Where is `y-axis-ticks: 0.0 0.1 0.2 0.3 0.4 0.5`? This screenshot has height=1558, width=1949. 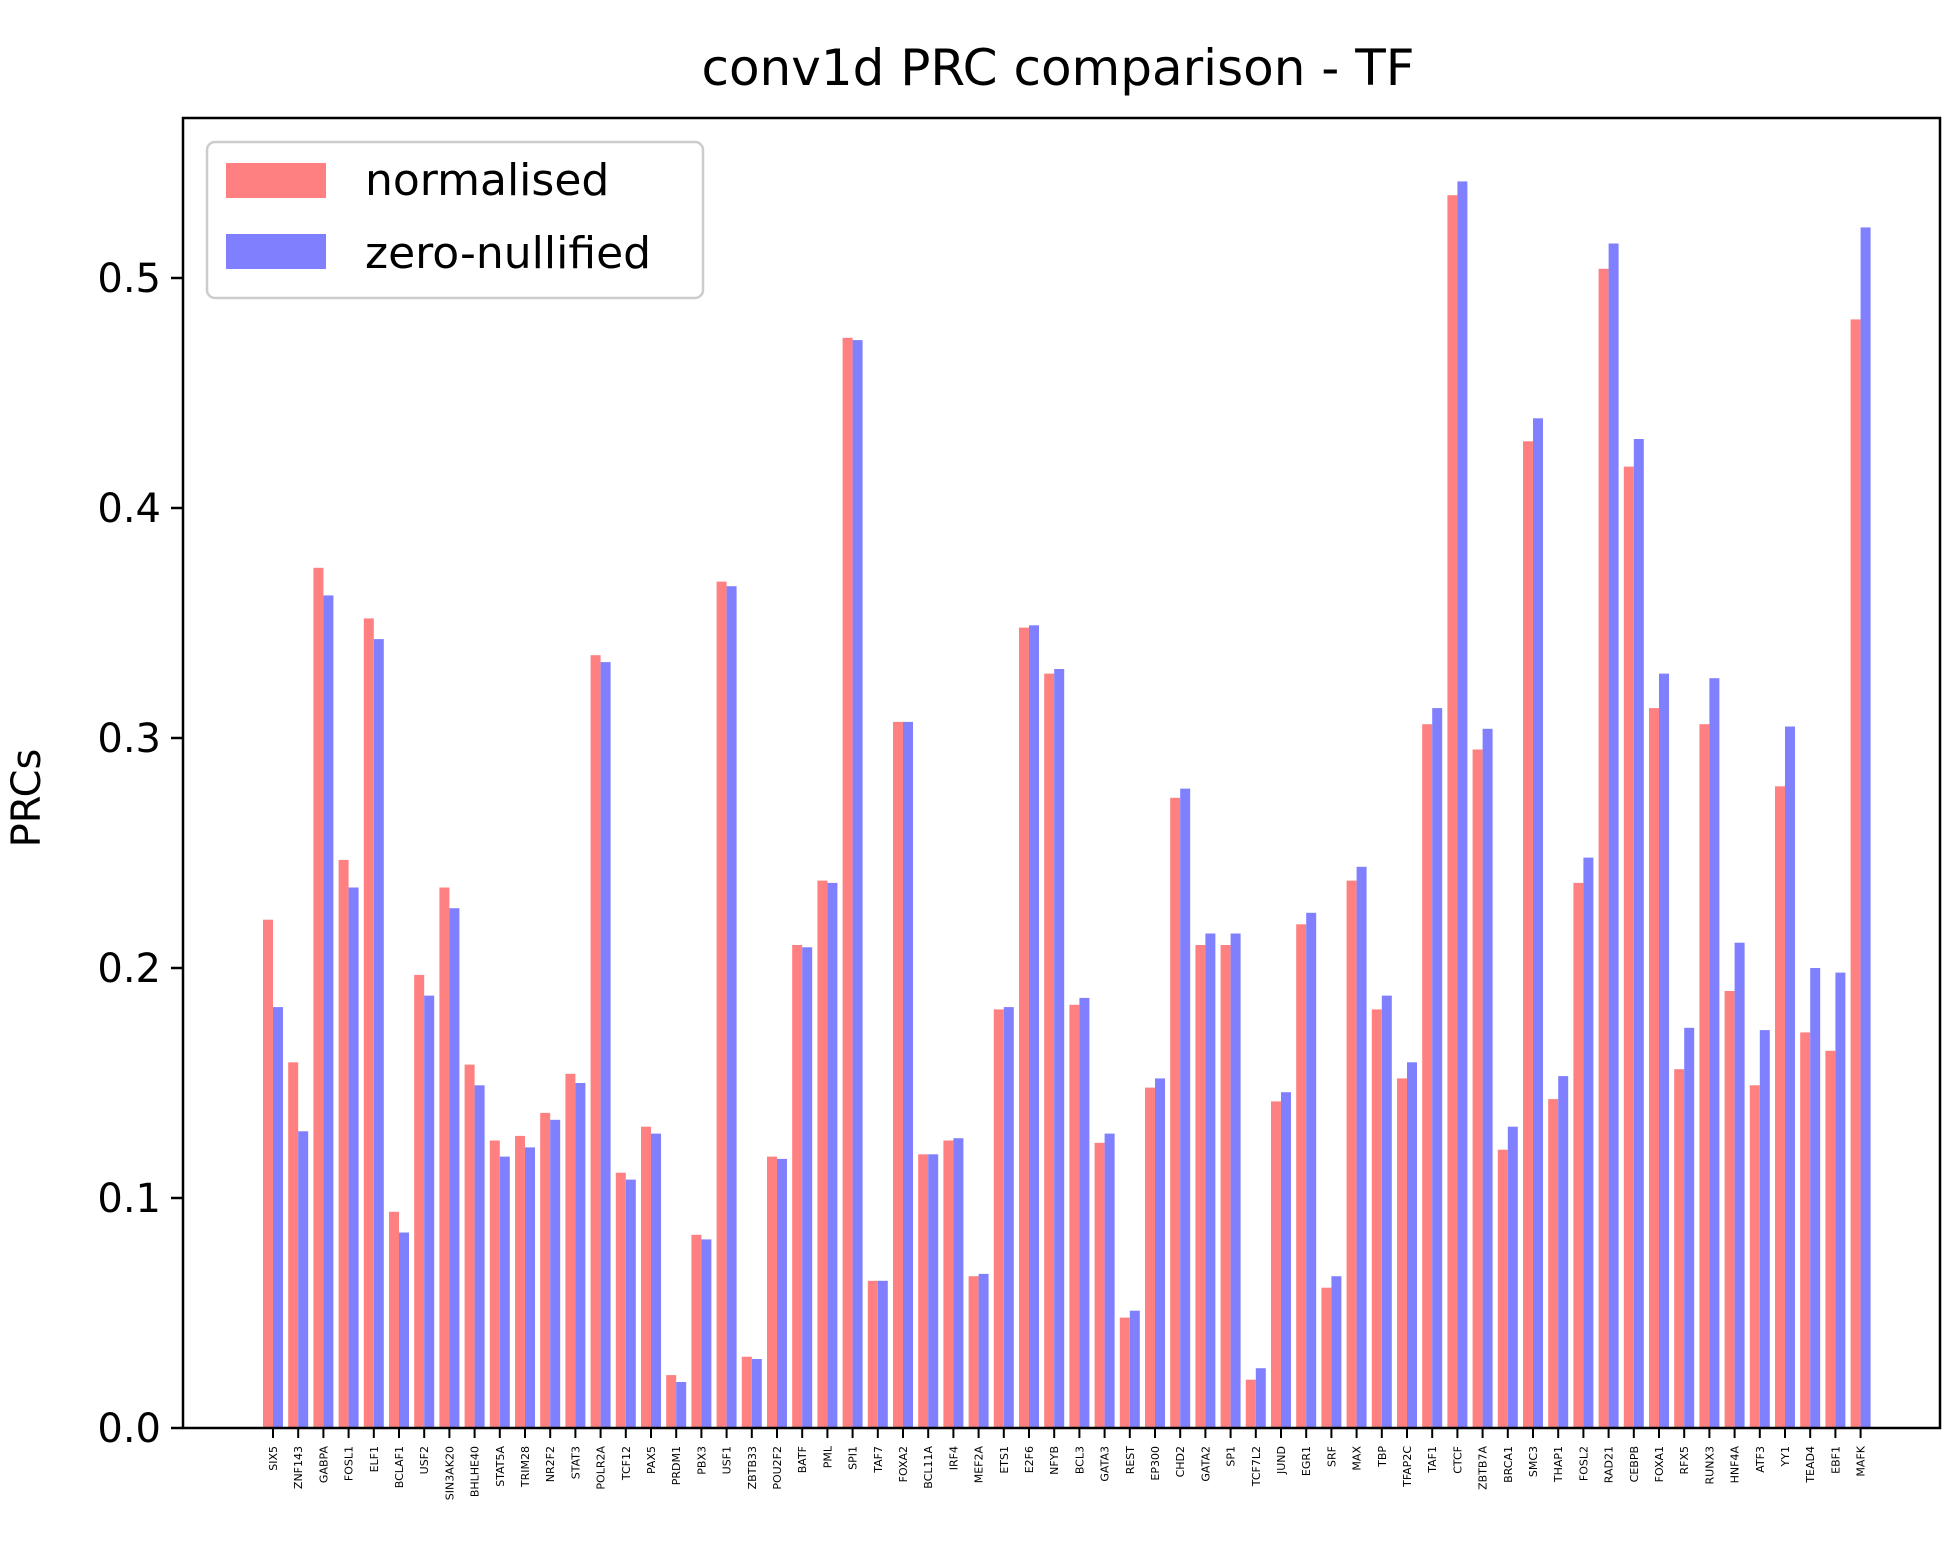
y-axis-ticks: 0.0 0.1 0.2 0.3 0.4 0.5 is located at coordinates (140, 854).